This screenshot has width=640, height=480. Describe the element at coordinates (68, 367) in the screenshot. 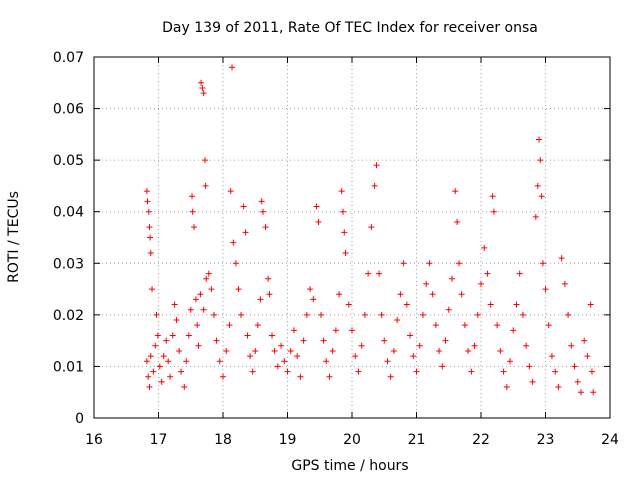

I see `y-tick-label: 0.01` at that location.